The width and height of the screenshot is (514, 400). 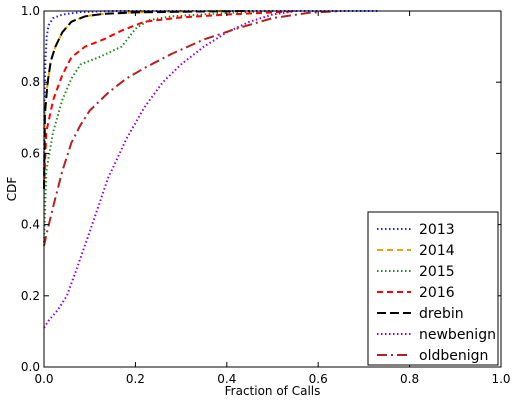 I want to click on y-tick-label: 0.0, so click(x=30, y=367).